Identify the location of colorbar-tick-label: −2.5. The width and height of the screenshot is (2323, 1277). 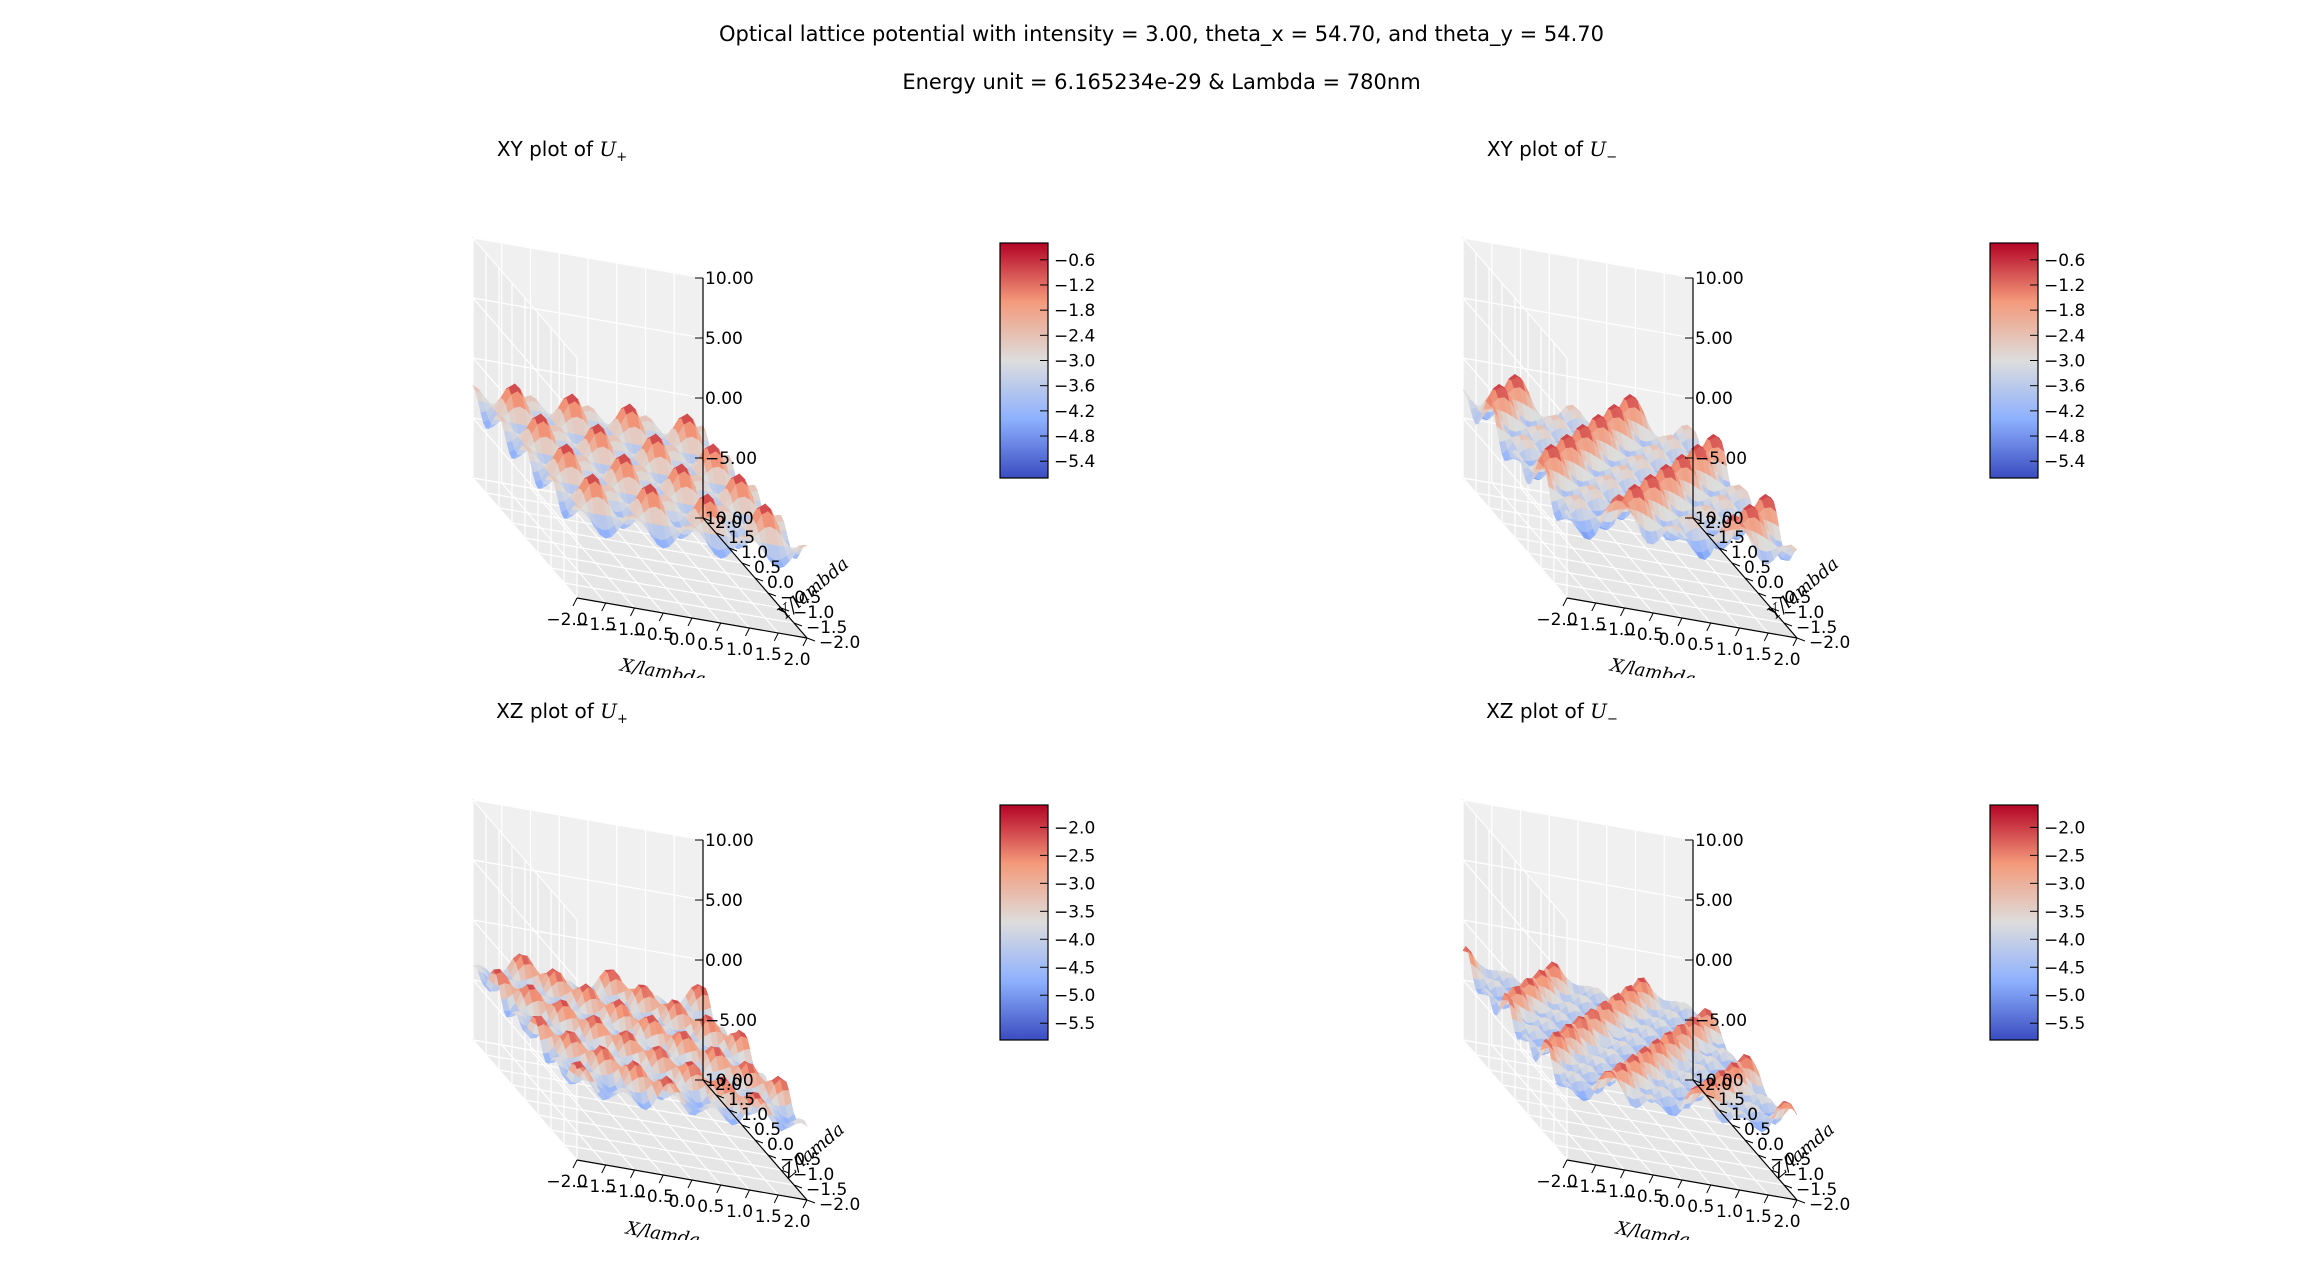
(1074, 856).